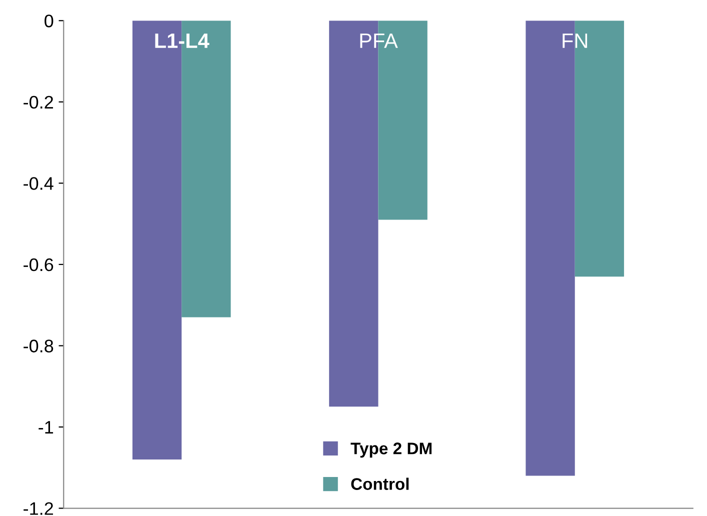 Image resolution: width=707 pixels, height=516 pixels. What do you see at coordinates (39, 183) in the screenshot?
I see `y-tick-label: -0.4` at bounding box center [39, 183].